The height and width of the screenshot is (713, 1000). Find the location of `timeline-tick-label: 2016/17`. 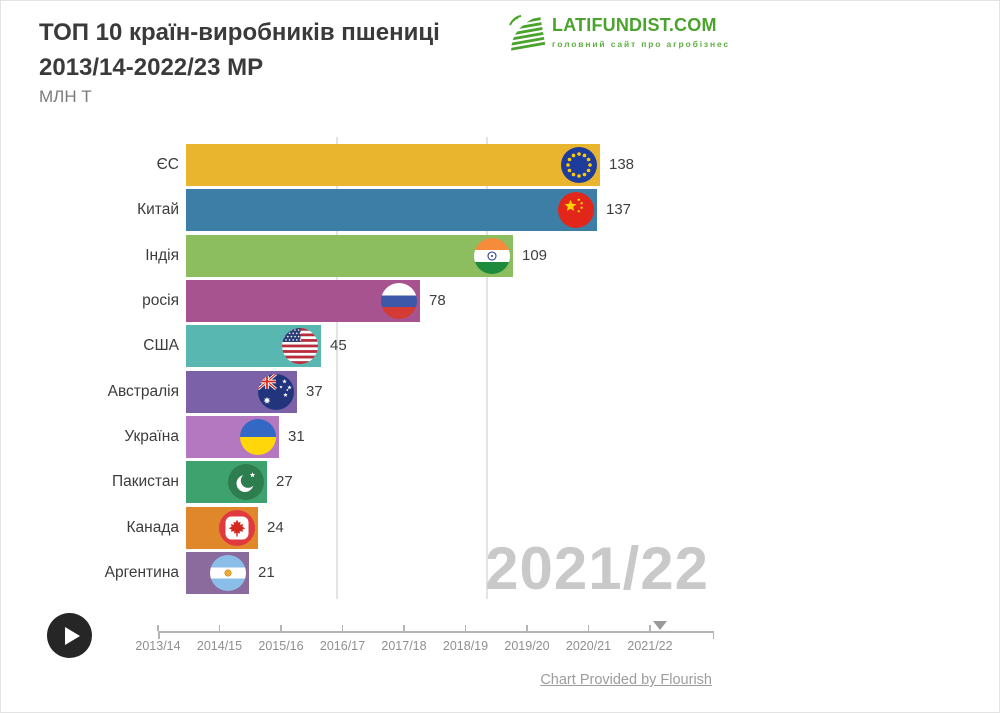

timeline-tick-label: 2016/17 is located at coordinates (342, 646).